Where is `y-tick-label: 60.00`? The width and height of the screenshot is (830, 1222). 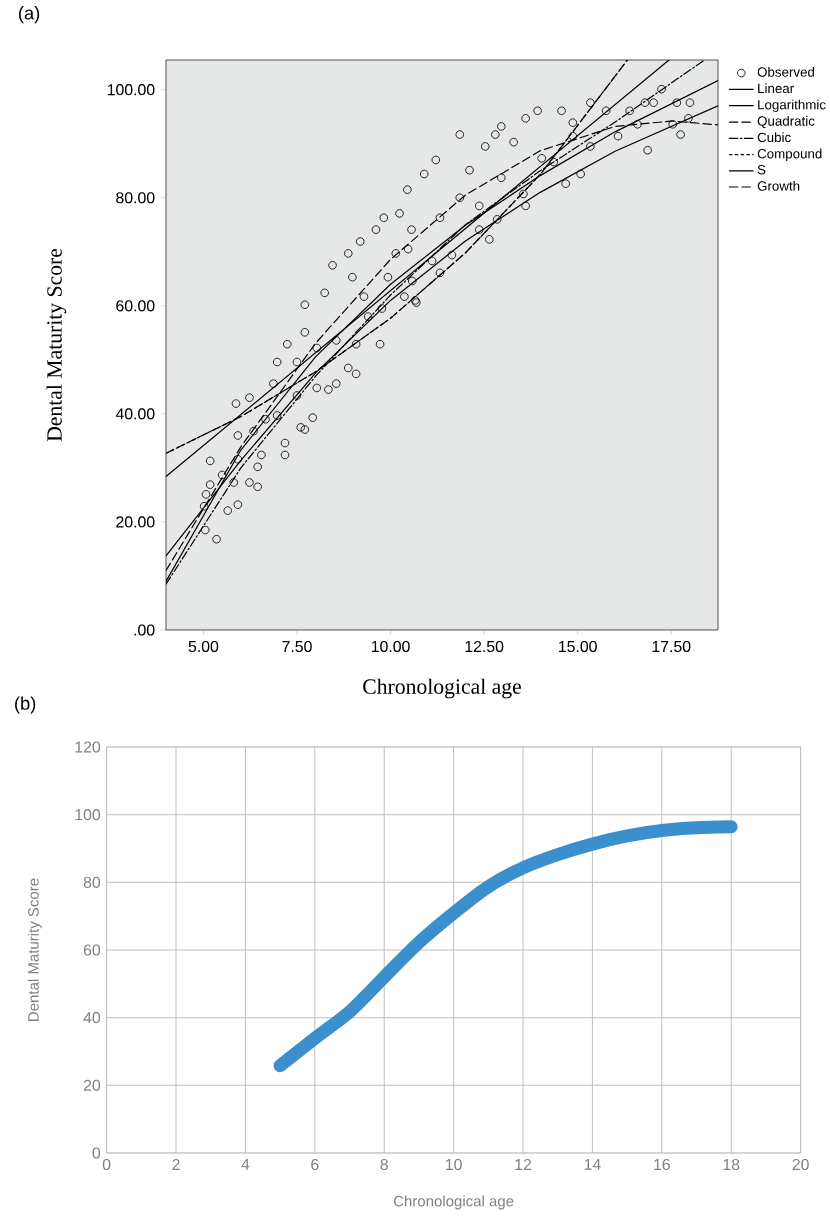
y-tick-label: 60.00 is located at coordinates (135, 306).